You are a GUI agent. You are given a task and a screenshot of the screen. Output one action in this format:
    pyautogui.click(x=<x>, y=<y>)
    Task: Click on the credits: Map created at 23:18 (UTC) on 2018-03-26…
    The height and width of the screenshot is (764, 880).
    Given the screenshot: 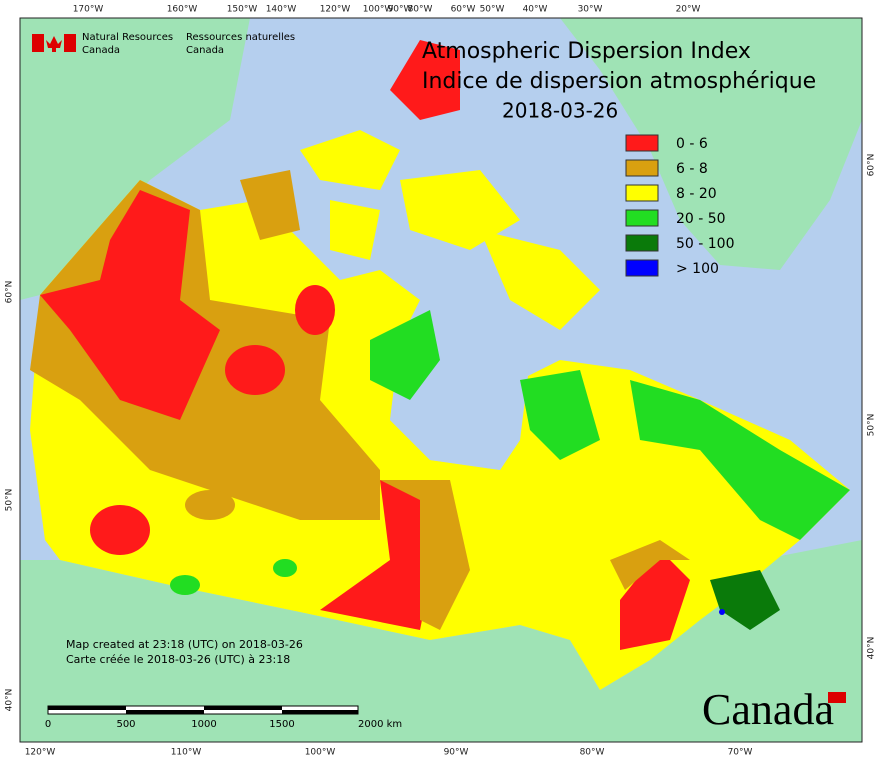 What is the action you would take?
    pyautogui.click(x=184, y=652)
    